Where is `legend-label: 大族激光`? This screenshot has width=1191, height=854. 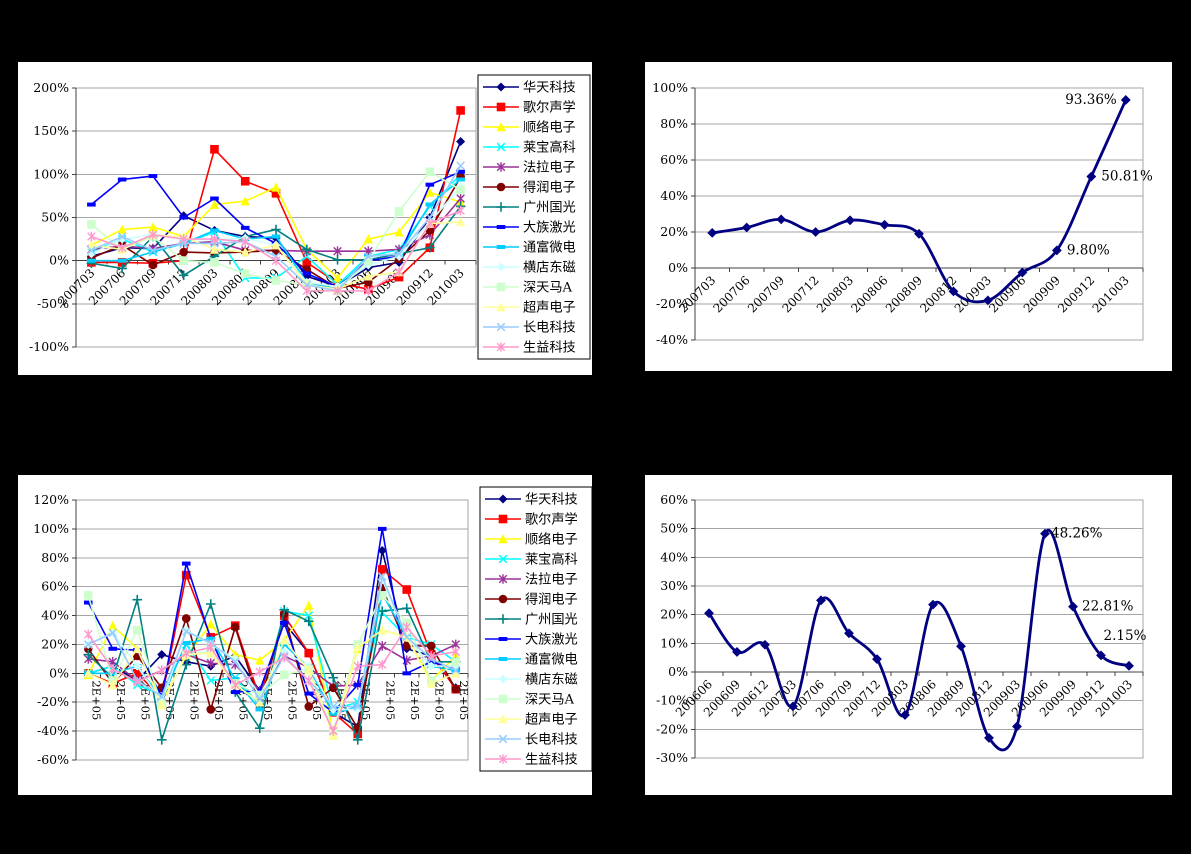 legend-label: 大族激光 is located at coordinates (549, 228).